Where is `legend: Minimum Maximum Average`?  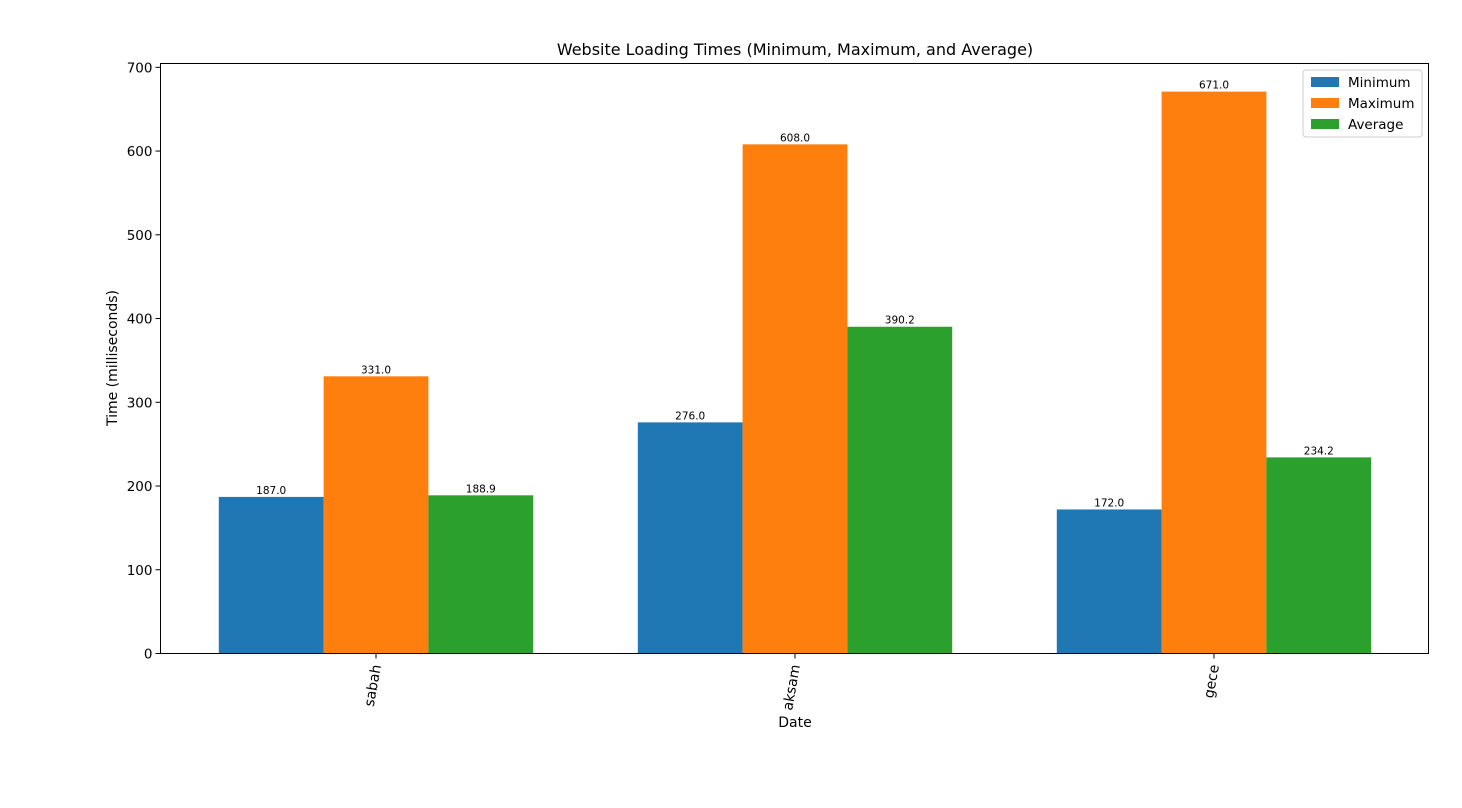 legend: Minimum Maximum Average is located at coordinates (1362, 103).